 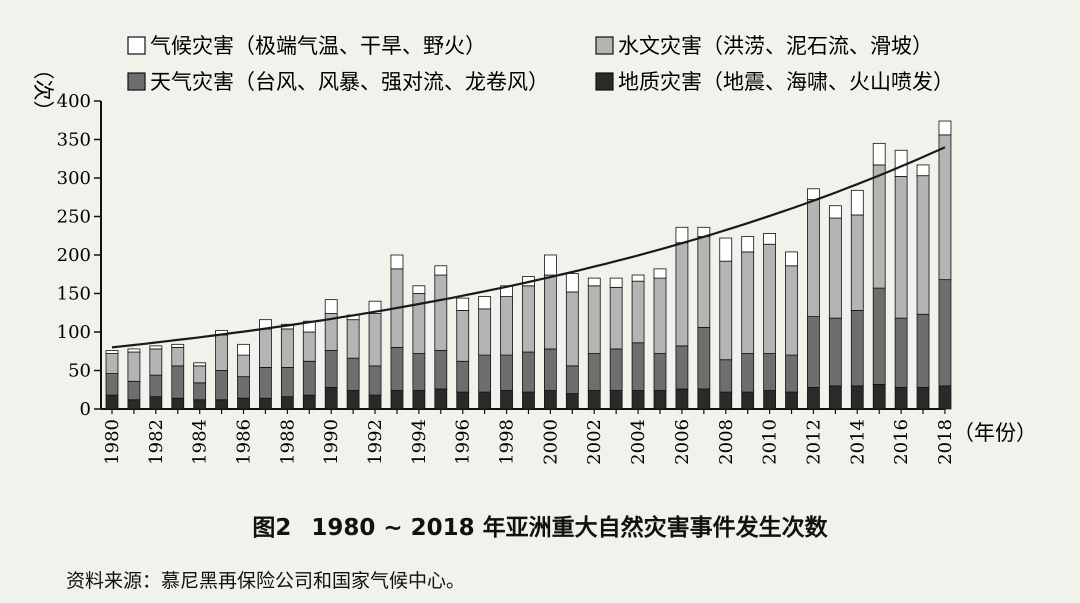 What do you see at coordinates (112, 384) in the screenshot?
I see `bar-segment-1980-s1` at bounding box center [112, 384].